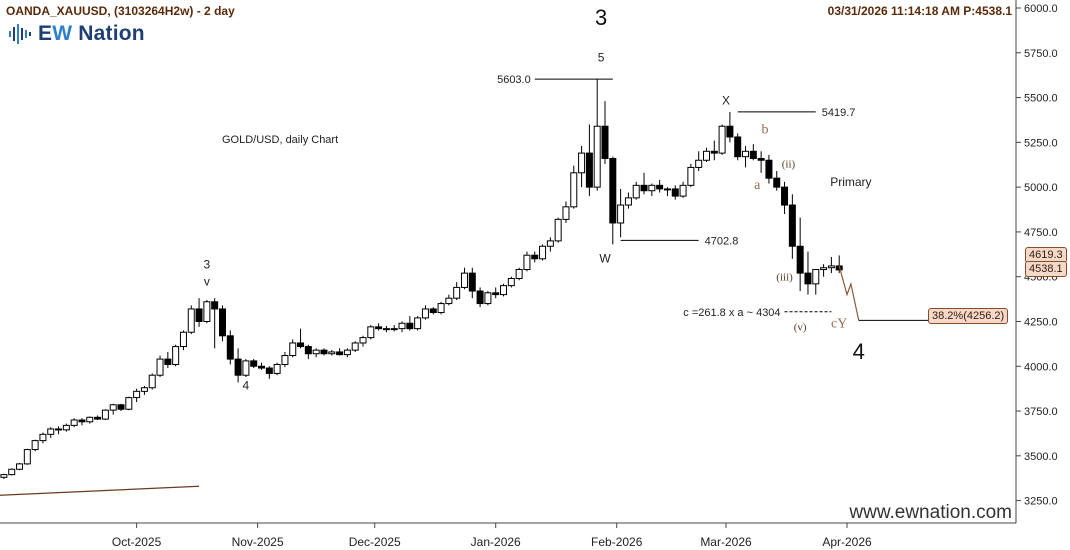 The width and height of the screenshot is (1070, 550). I want to click on watermark: www.ewnation.com, so click(930, 512).